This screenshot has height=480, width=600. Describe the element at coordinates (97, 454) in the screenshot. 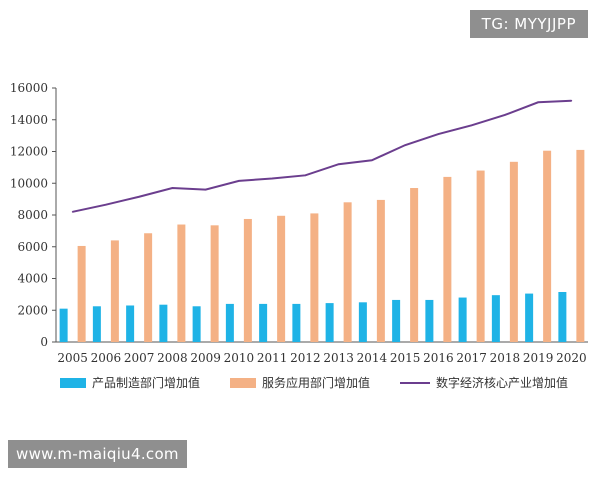

I see `watermark-bottom: www.m-maiqiu4.com` at that location.